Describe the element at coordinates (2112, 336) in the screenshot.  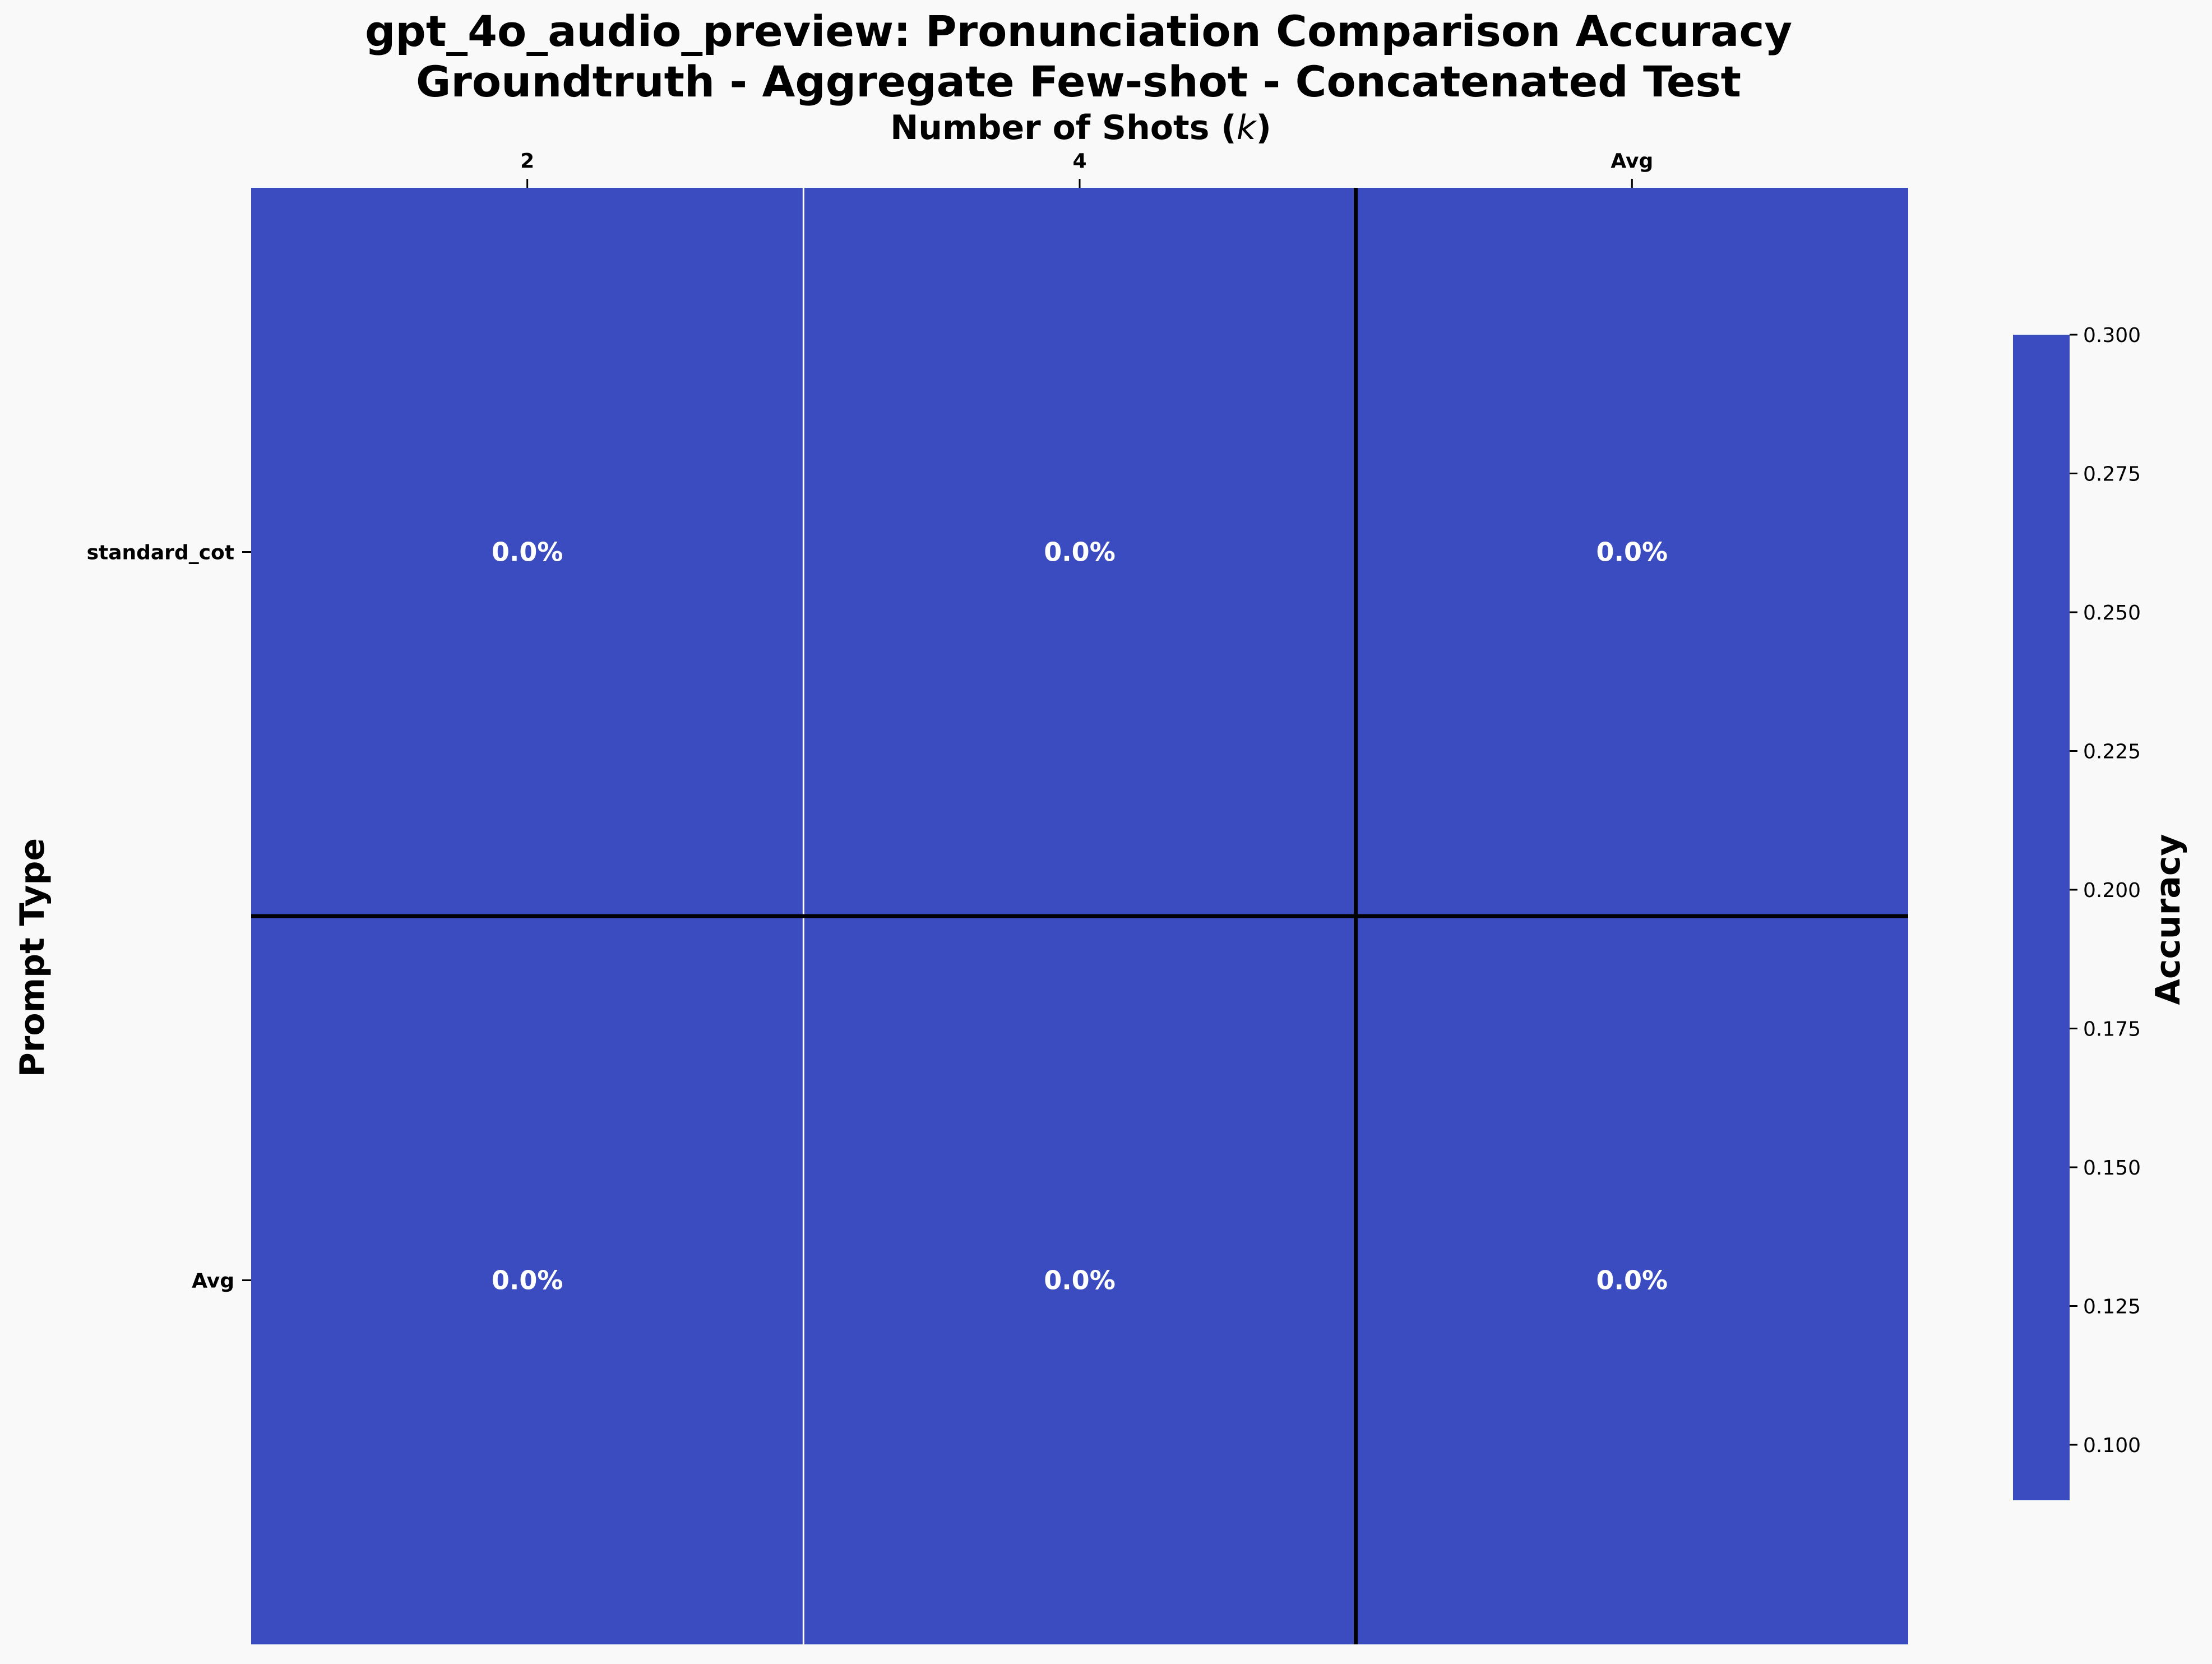
I see `colorbar-tick-label: 0.300` at that location.